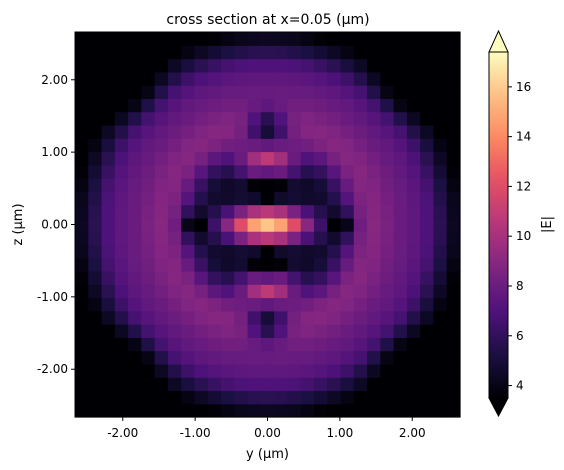 The height and width of the screenshot is (470, 564). I want to click on x-tick-label: 0.00, so click(267, 433).